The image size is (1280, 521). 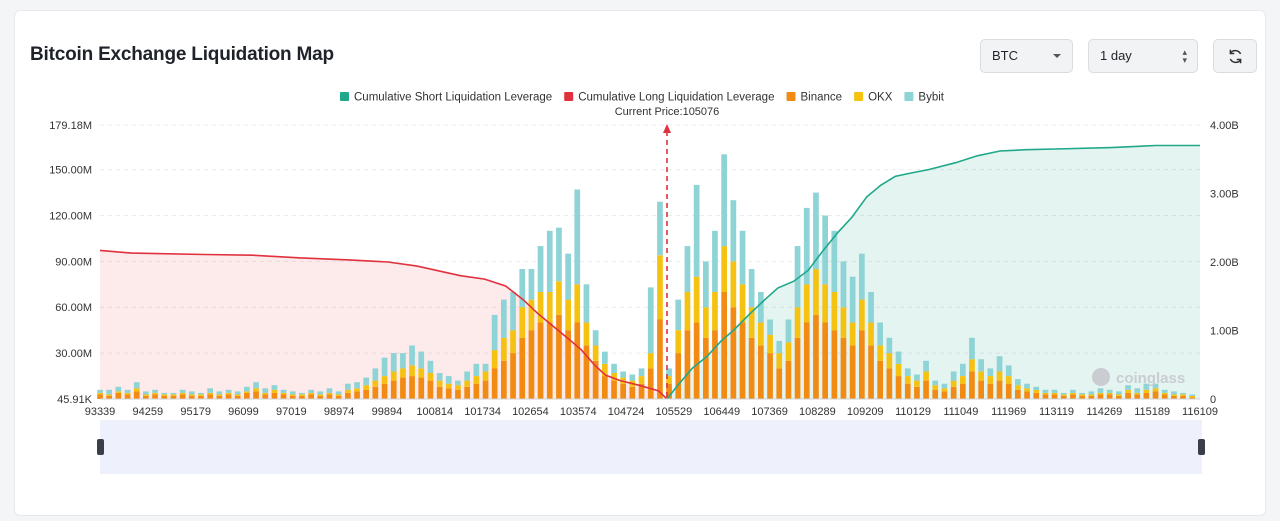 I want to click on legend-item: Bybit, so click(x=924, y=98).